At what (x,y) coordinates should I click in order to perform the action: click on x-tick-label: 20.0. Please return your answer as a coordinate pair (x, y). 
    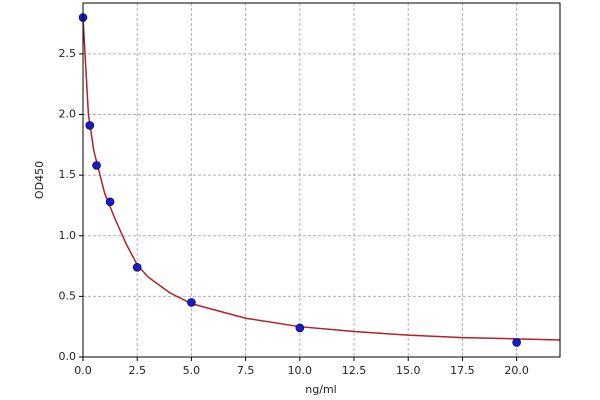
    Looking at the image, I should click on (516, 370).